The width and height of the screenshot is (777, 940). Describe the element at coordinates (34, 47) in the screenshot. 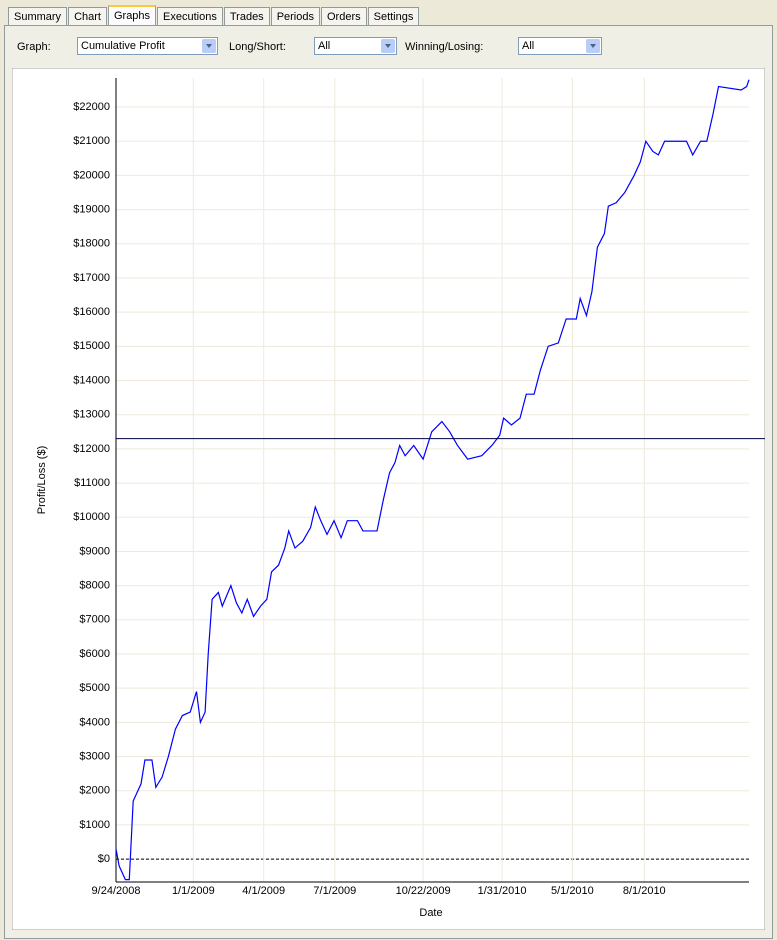

I see `label: Graph:` at that location.